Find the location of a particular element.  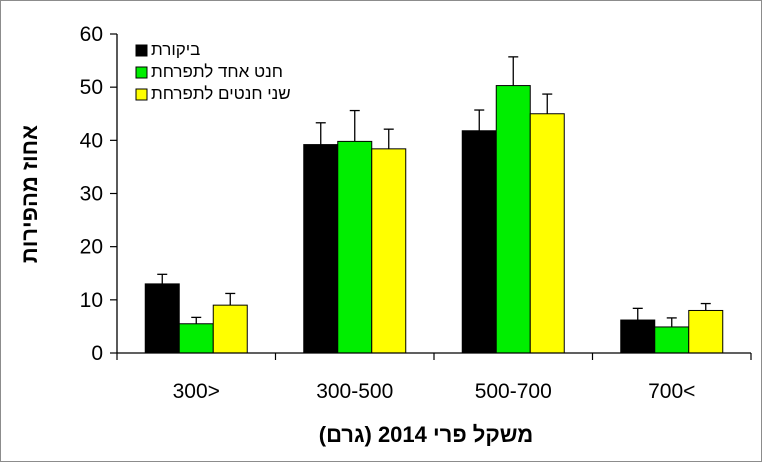

x-axis-title: משקל פרי 2014 (גרם) is located at coordinates (426, 434).